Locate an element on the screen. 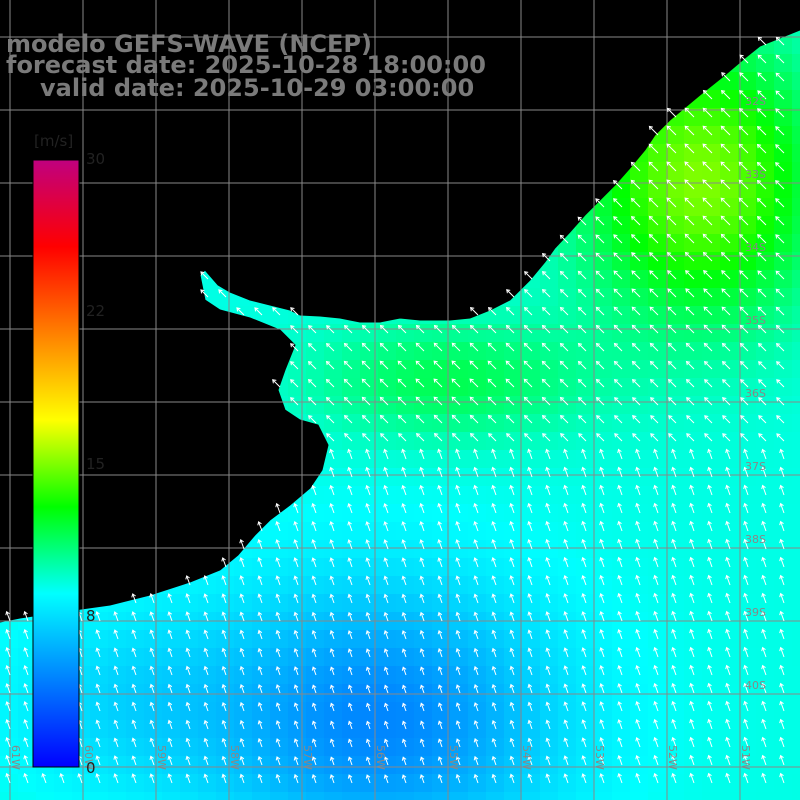  colorbar-tick-0: 0 is located at coordinates (91, 768).